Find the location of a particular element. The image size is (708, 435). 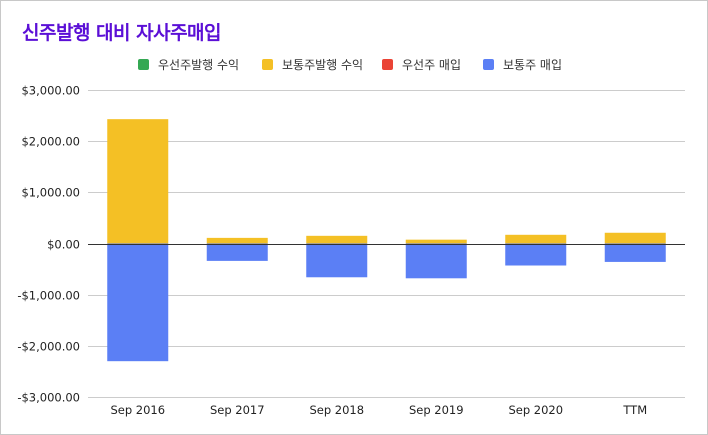

legend-item-preferred-issuance: 우선주발행 수익 is located at coordinates (188, 64).